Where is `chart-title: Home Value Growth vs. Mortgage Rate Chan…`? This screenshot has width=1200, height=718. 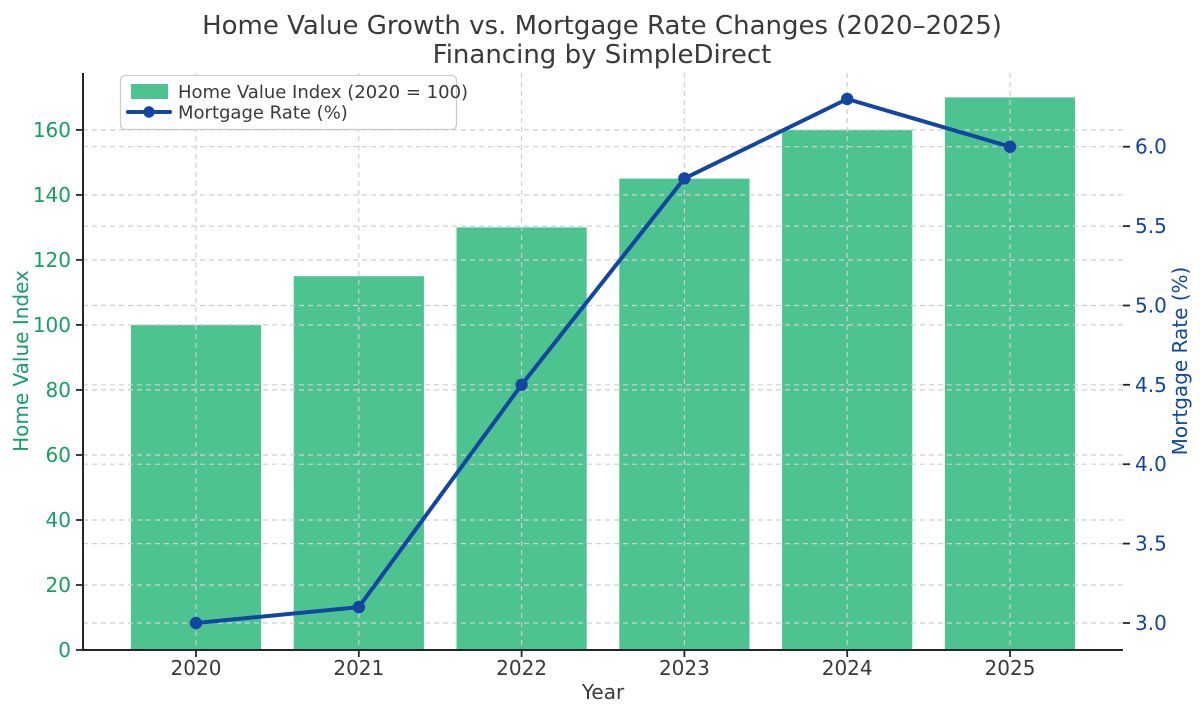 chart-title: Home Value Growth vs. Mortgage Rate Chan… is located at coordinates (602, 26).